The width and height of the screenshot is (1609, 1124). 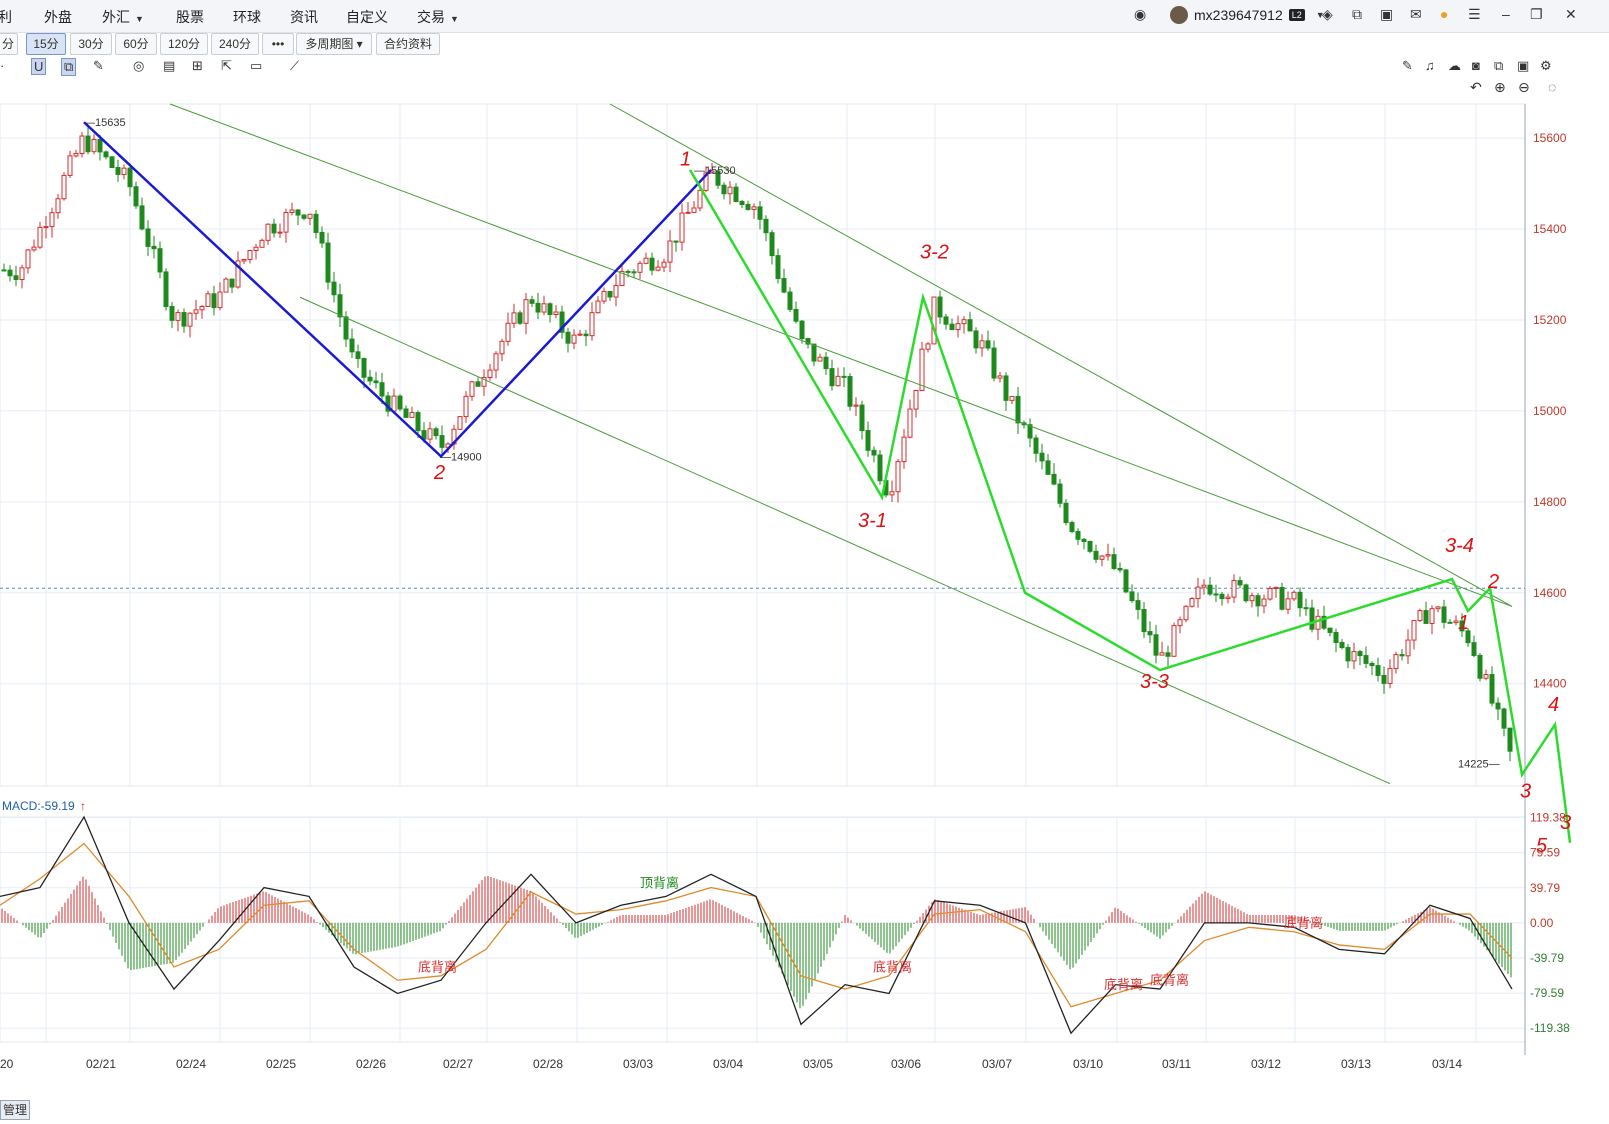 I want to click on timeframe-button-1: 15分, so click(x=46, y=44).